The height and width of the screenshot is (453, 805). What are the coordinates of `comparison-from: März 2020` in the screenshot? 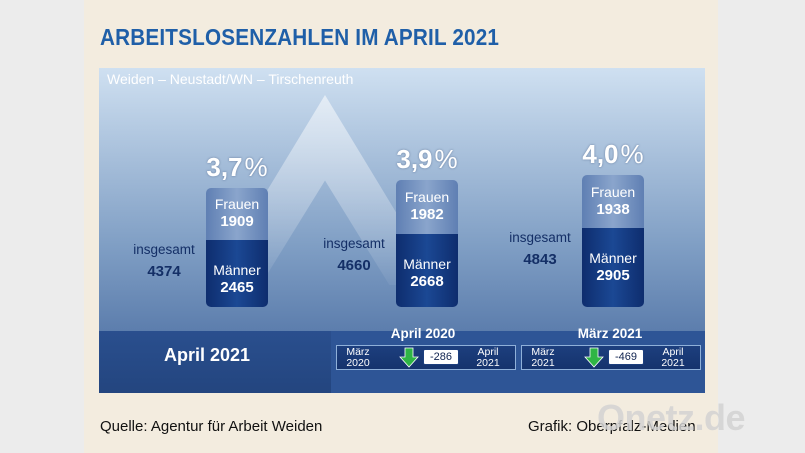 It's located at (358, 357).